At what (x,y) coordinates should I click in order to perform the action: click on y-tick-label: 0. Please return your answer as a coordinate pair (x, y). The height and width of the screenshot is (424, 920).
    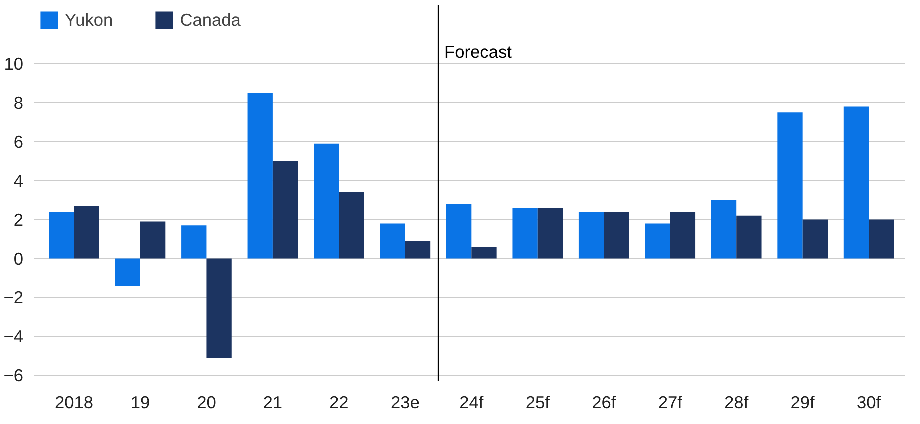
    Looking at the image, I should click on (19, 258).